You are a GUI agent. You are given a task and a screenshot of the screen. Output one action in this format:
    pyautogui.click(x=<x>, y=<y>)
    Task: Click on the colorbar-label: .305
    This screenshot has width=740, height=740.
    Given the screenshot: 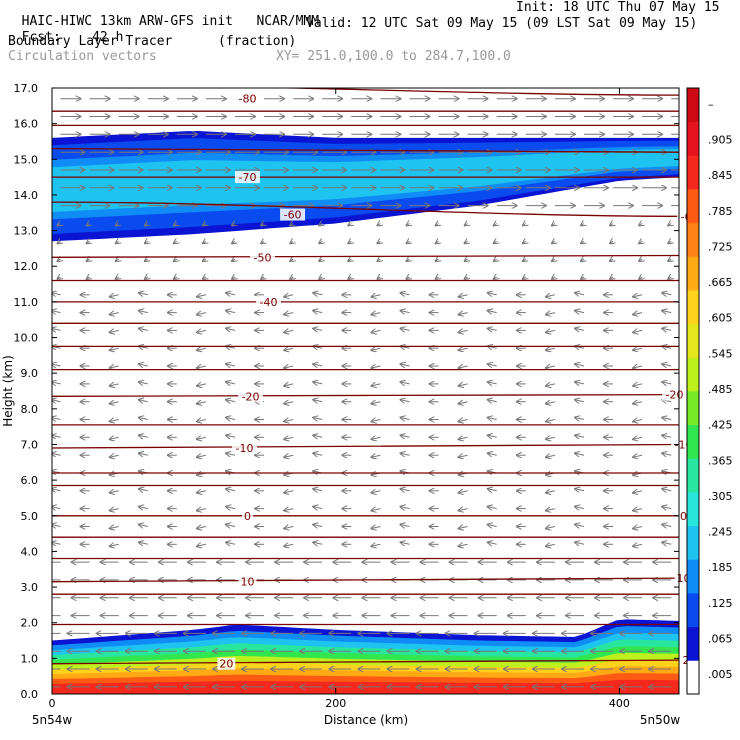 What is the action you would take?
    pyautogui.click(x=720, y=496)
    